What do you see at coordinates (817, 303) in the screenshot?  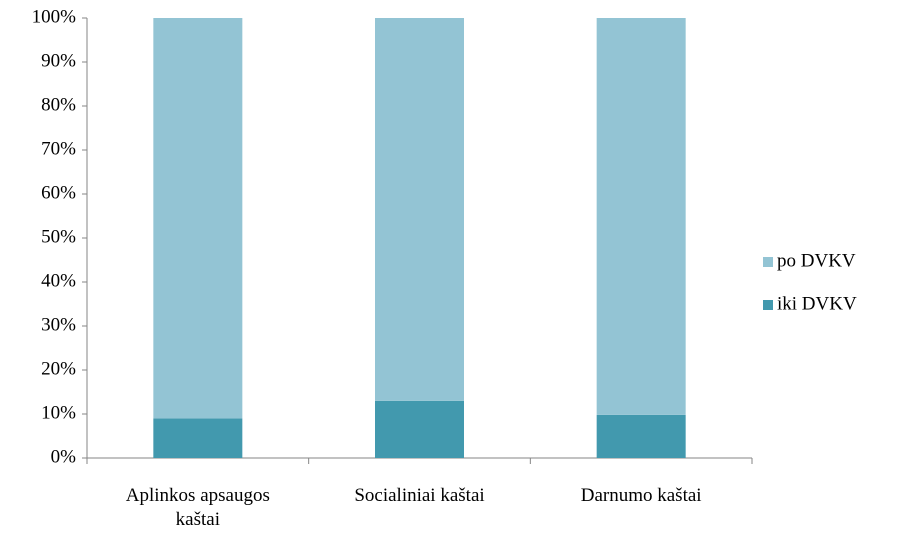 I see `legend-label: iki DVKV` at bounding box center [817, 303].